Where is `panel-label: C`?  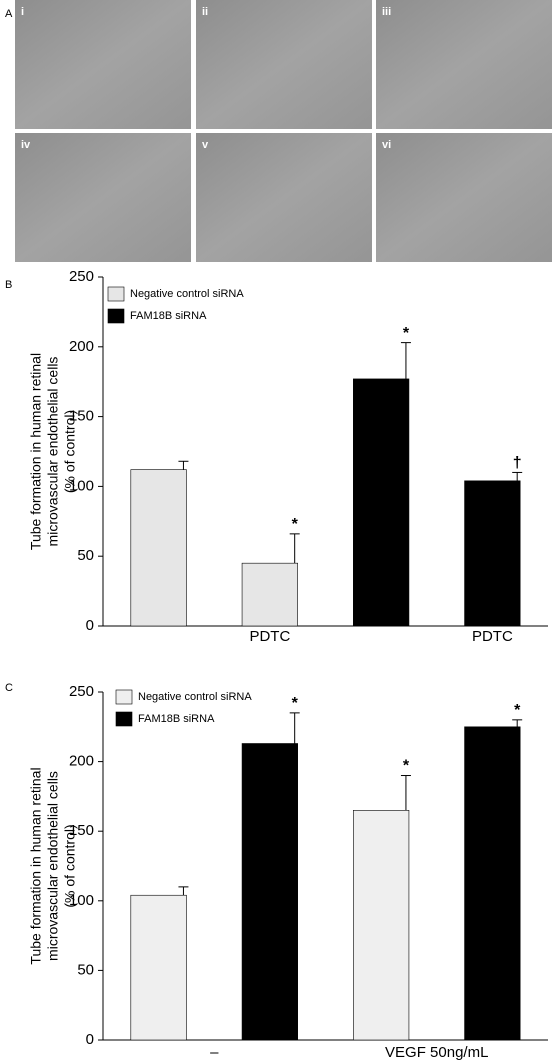 panel-label: C is located at coordinates (9, 688).